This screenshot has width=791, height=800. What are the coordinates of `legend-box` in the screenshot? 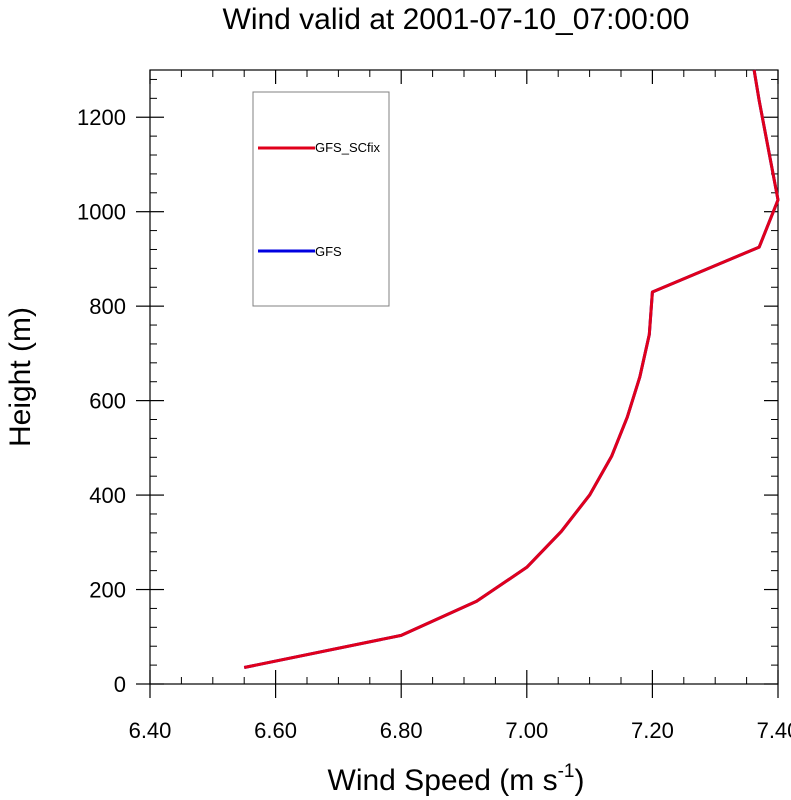 It's located at (321, 199).